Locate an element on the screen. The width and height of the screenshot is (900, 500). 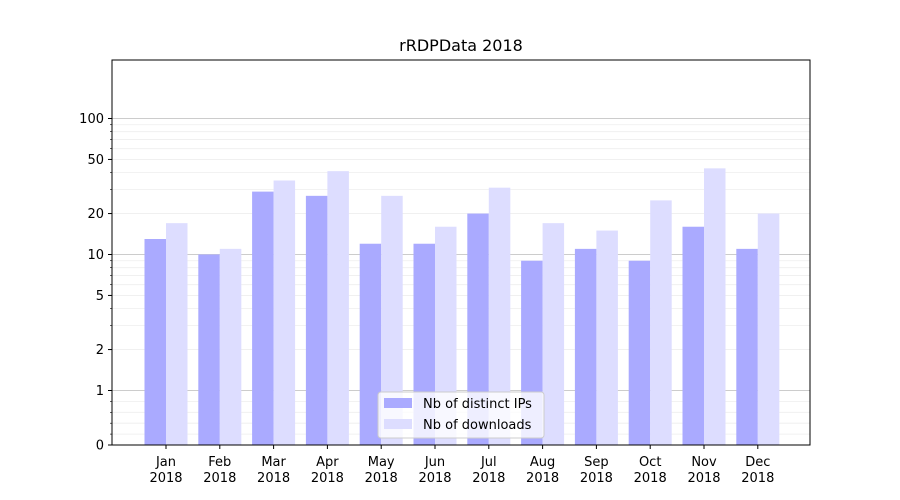
x-tick-label: Aug 2018 is located at coordinates (542, 470).